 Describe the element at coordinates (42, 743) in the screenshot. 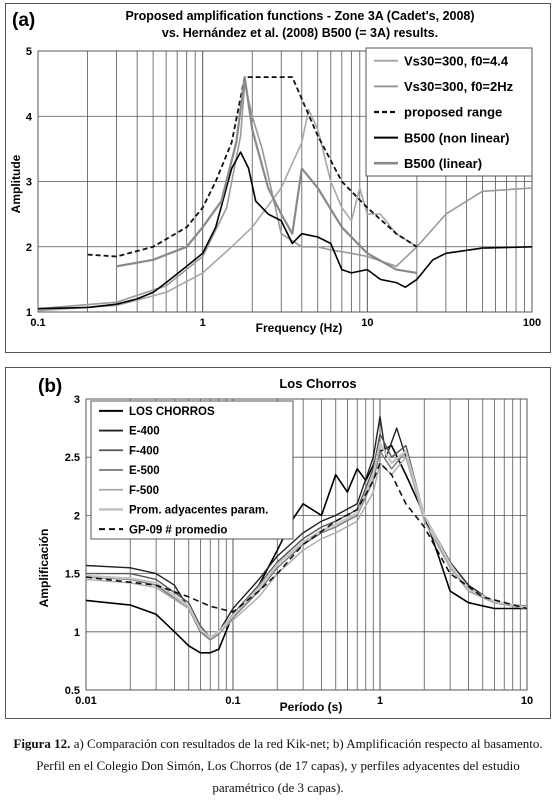

I see `caption-lead: Figura 12.` at that location.